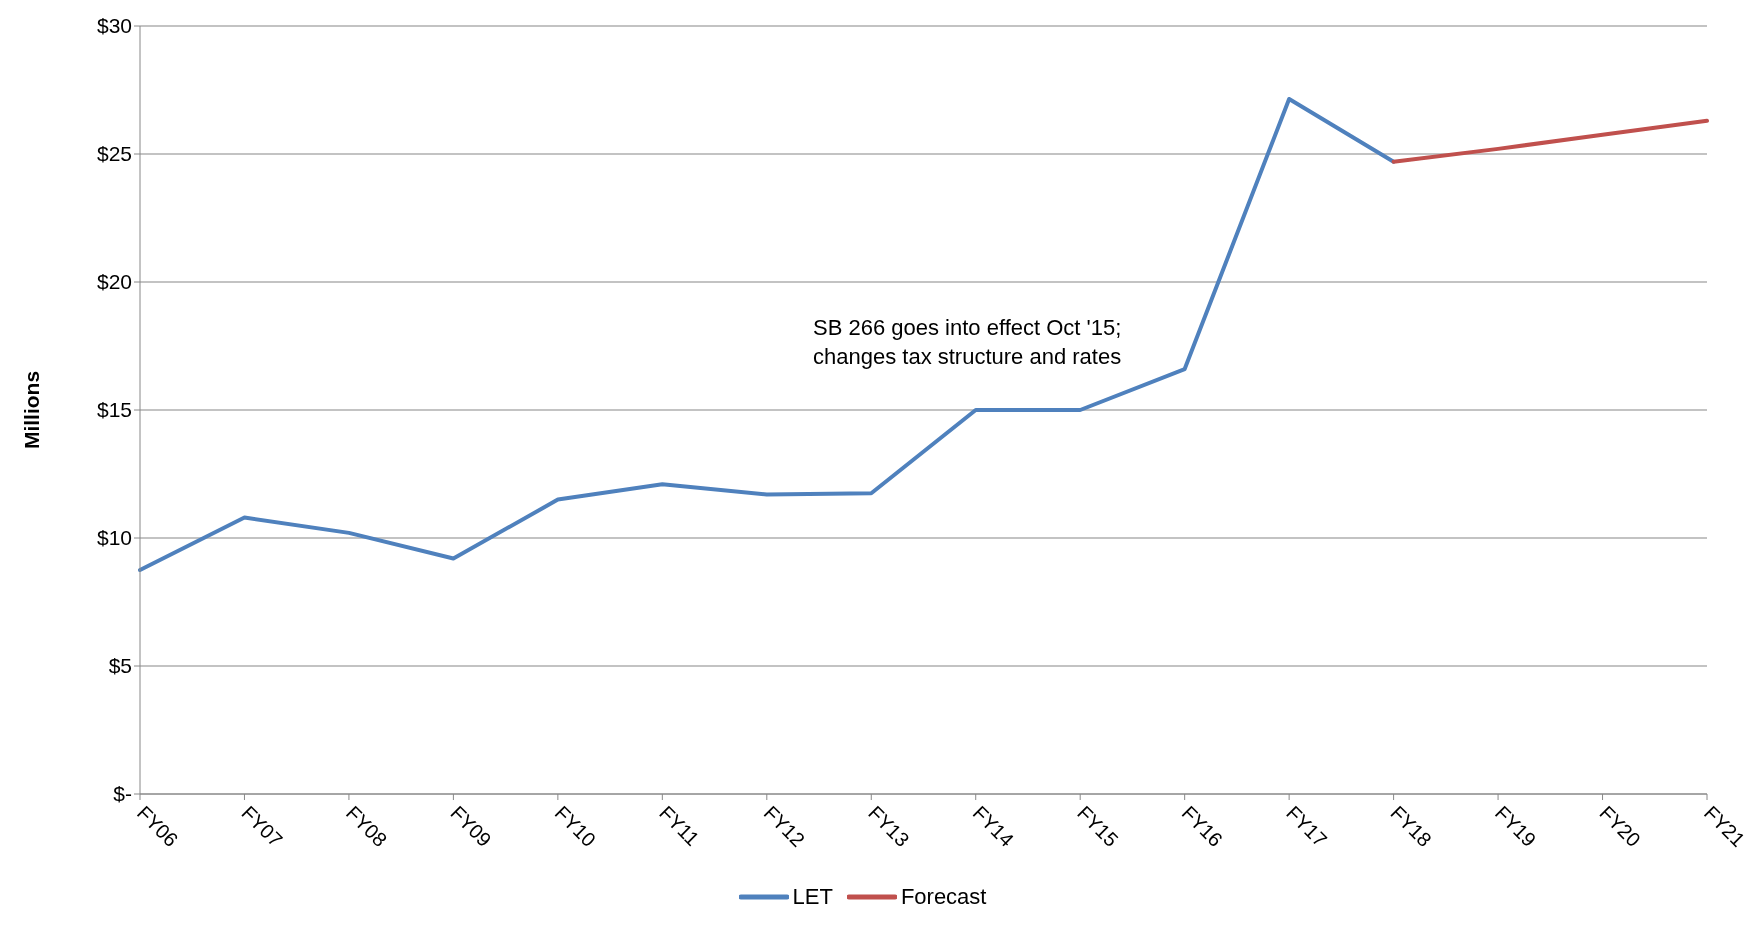 Image resolution: width=1760 pixels, height=930 pixels. What do you see at coordinates (122, 794) in the screenshot?
I see `y-tick-label: $-` at bounding box center [122, 794].